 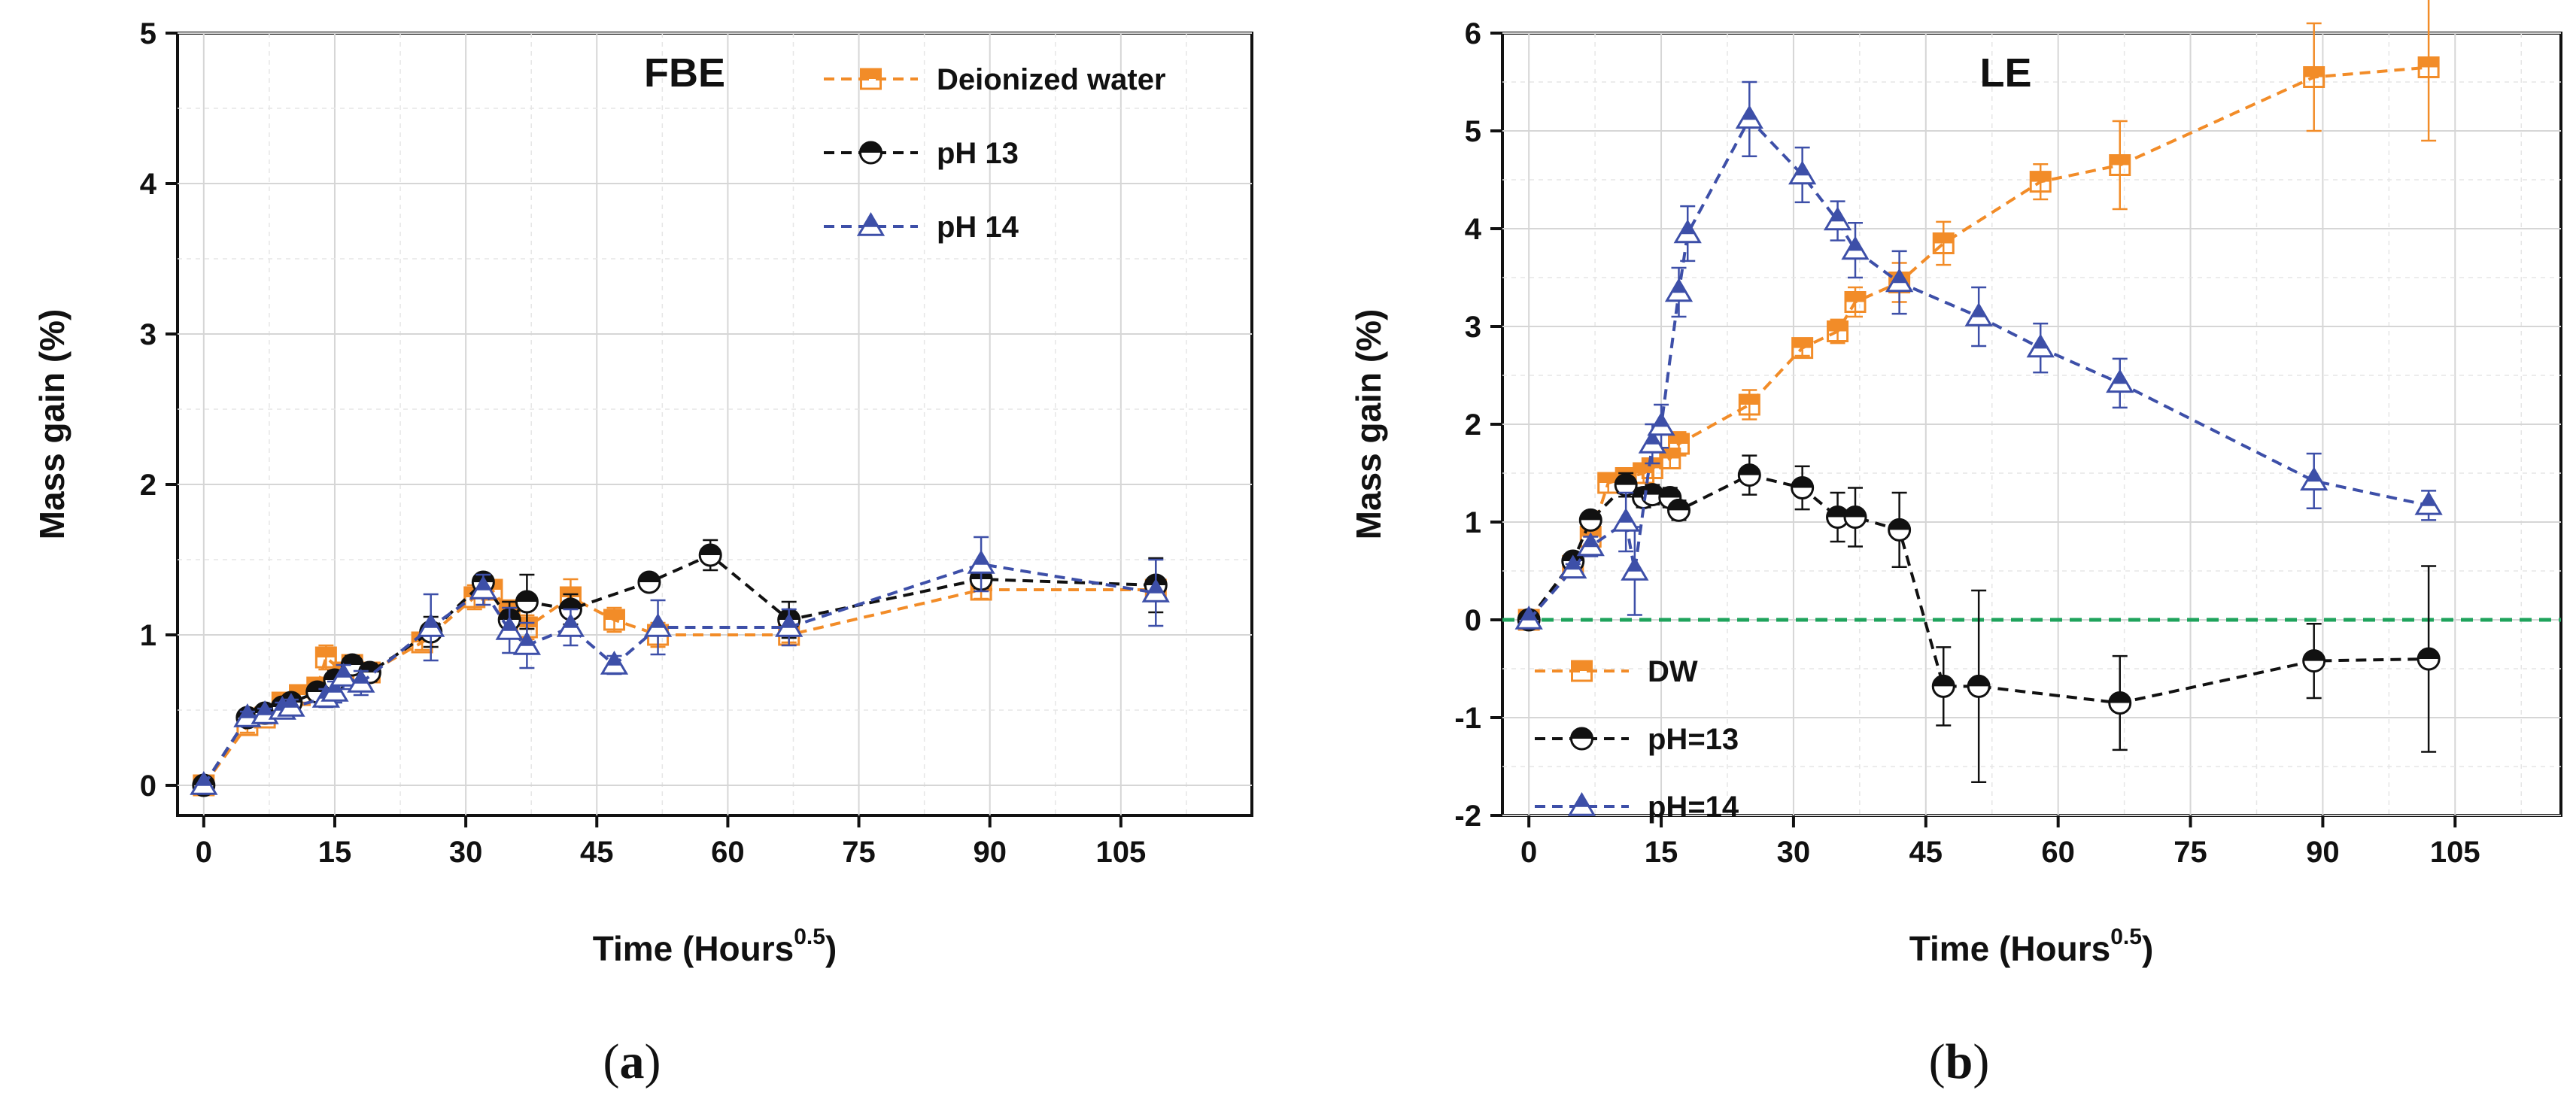 What do you see at coordinates (728, 853) in the screenshot?
I see `panel-a-xtick-label-60: 60` at bounding box center [728, 853].